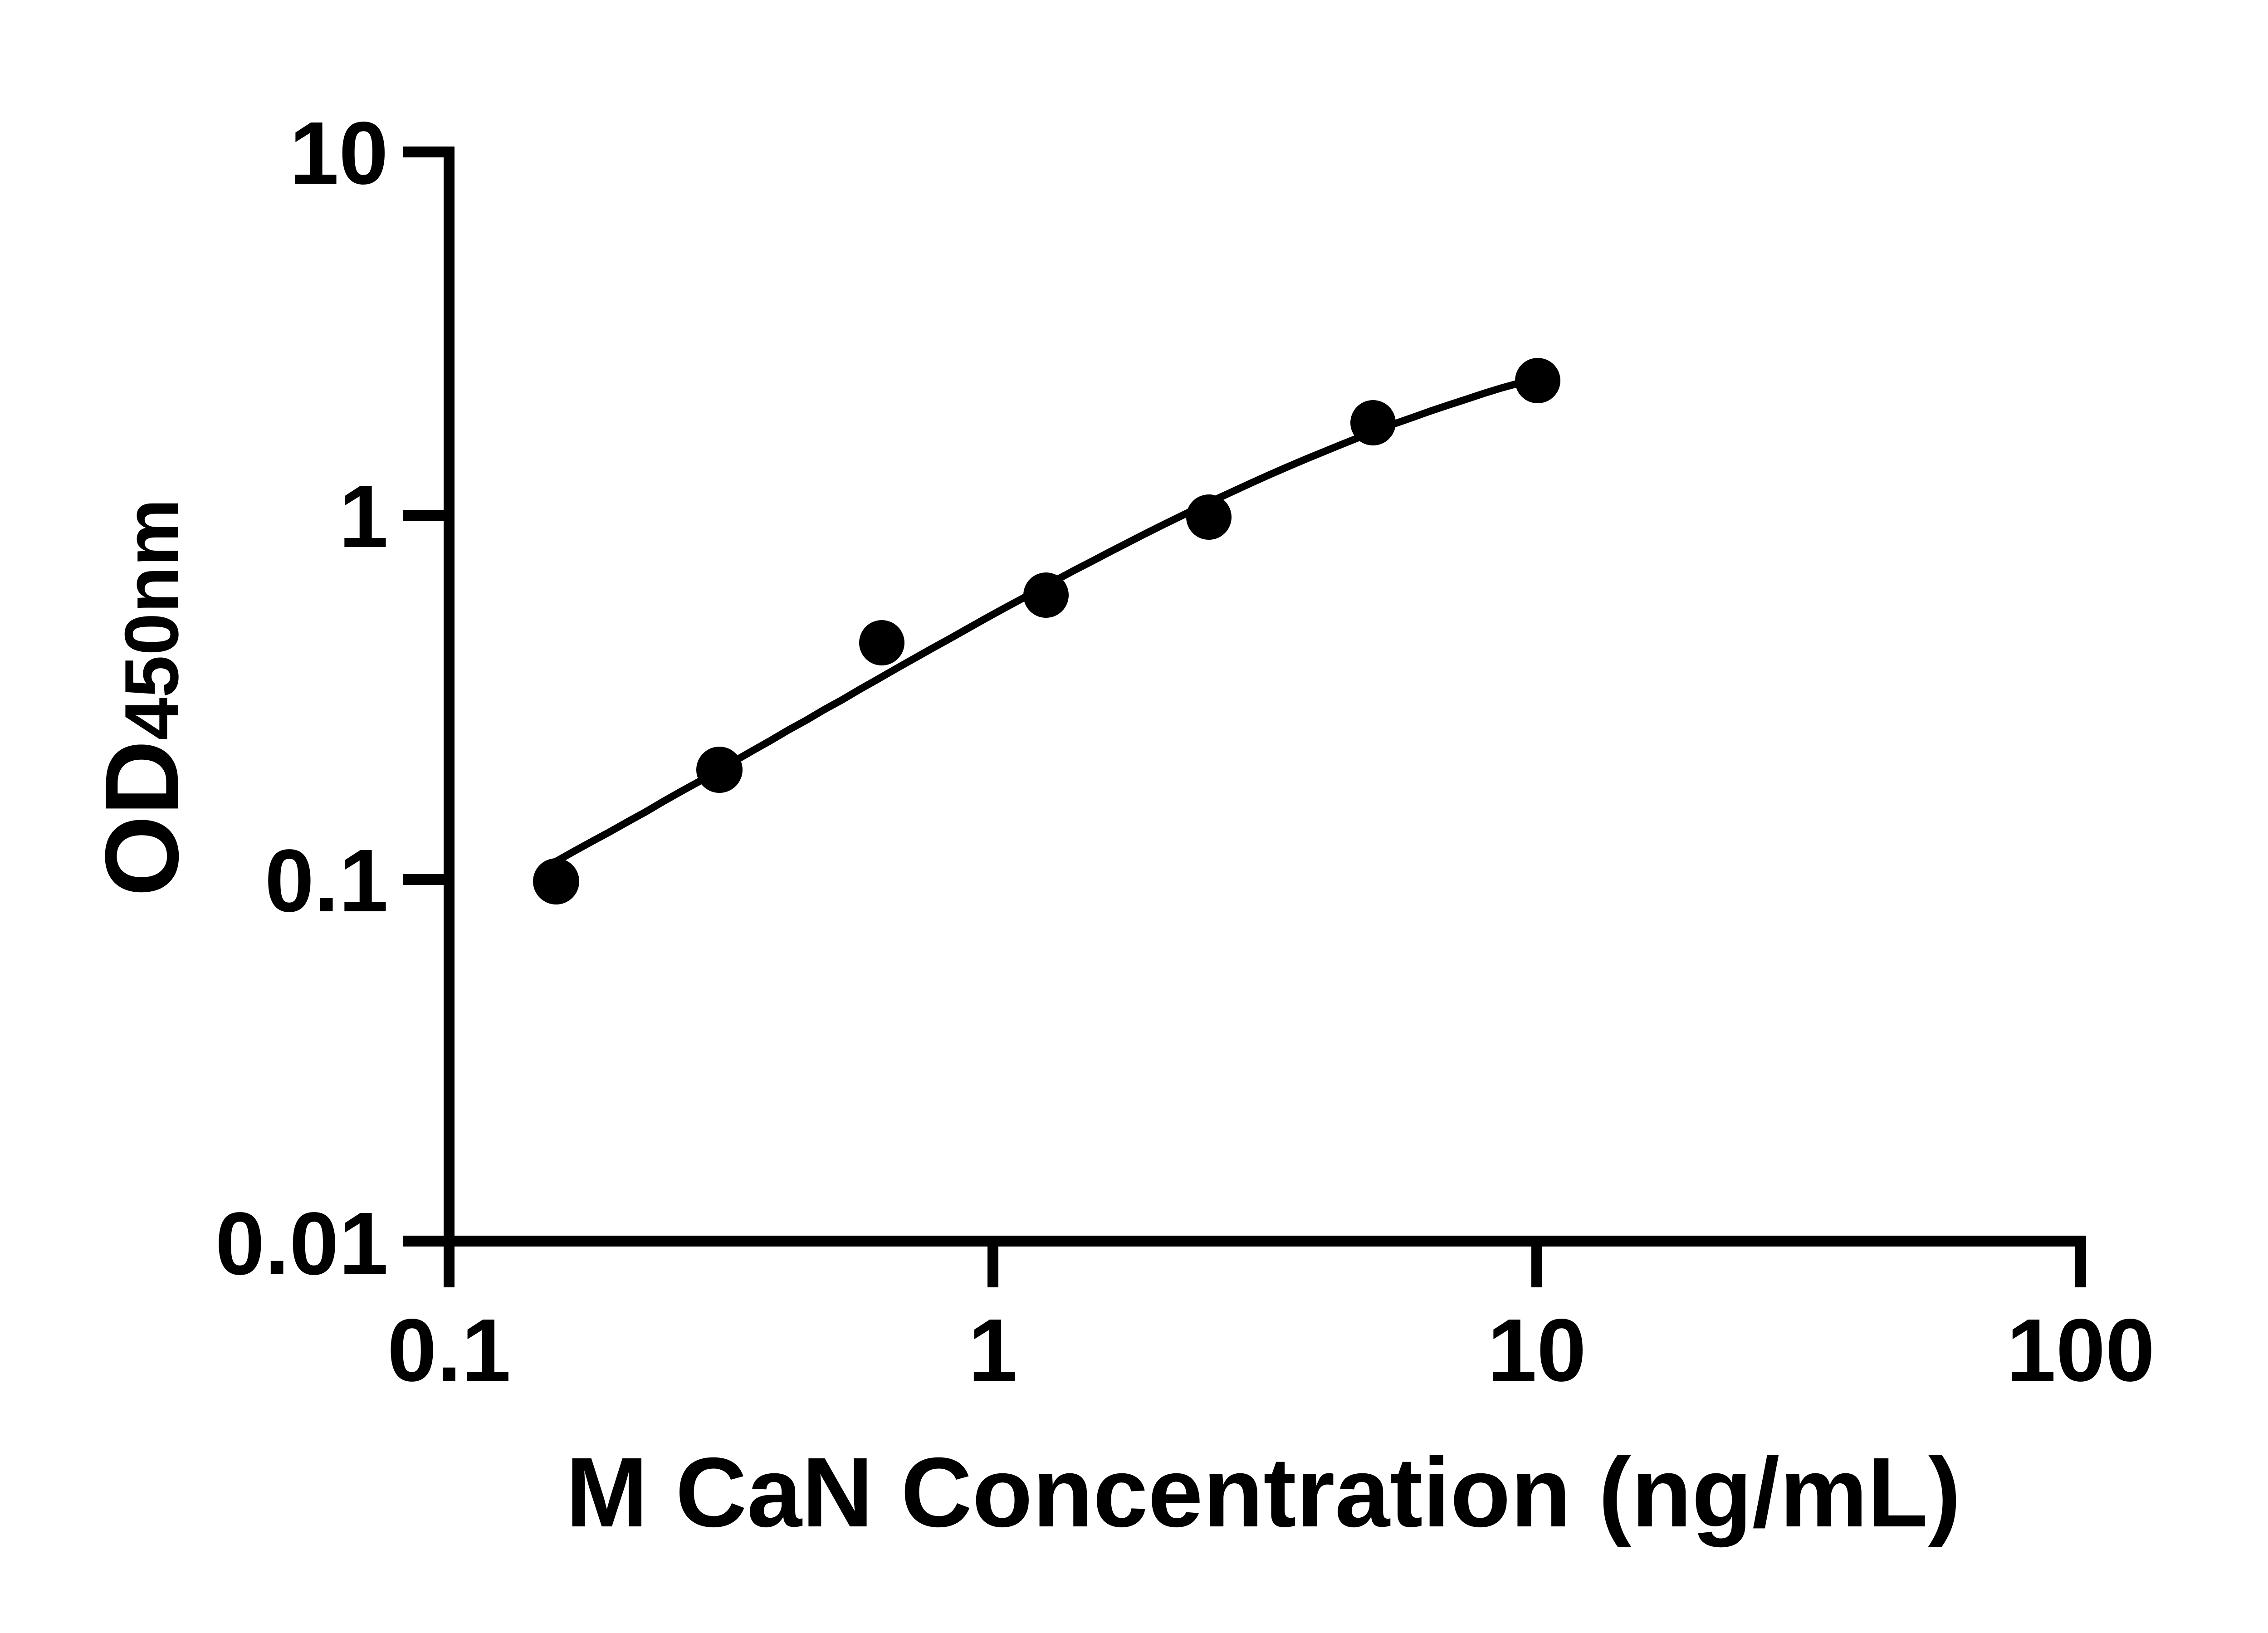 The image size is (2268, 1633). I want to click on svg-text: 0.01, so click(302, 1243).